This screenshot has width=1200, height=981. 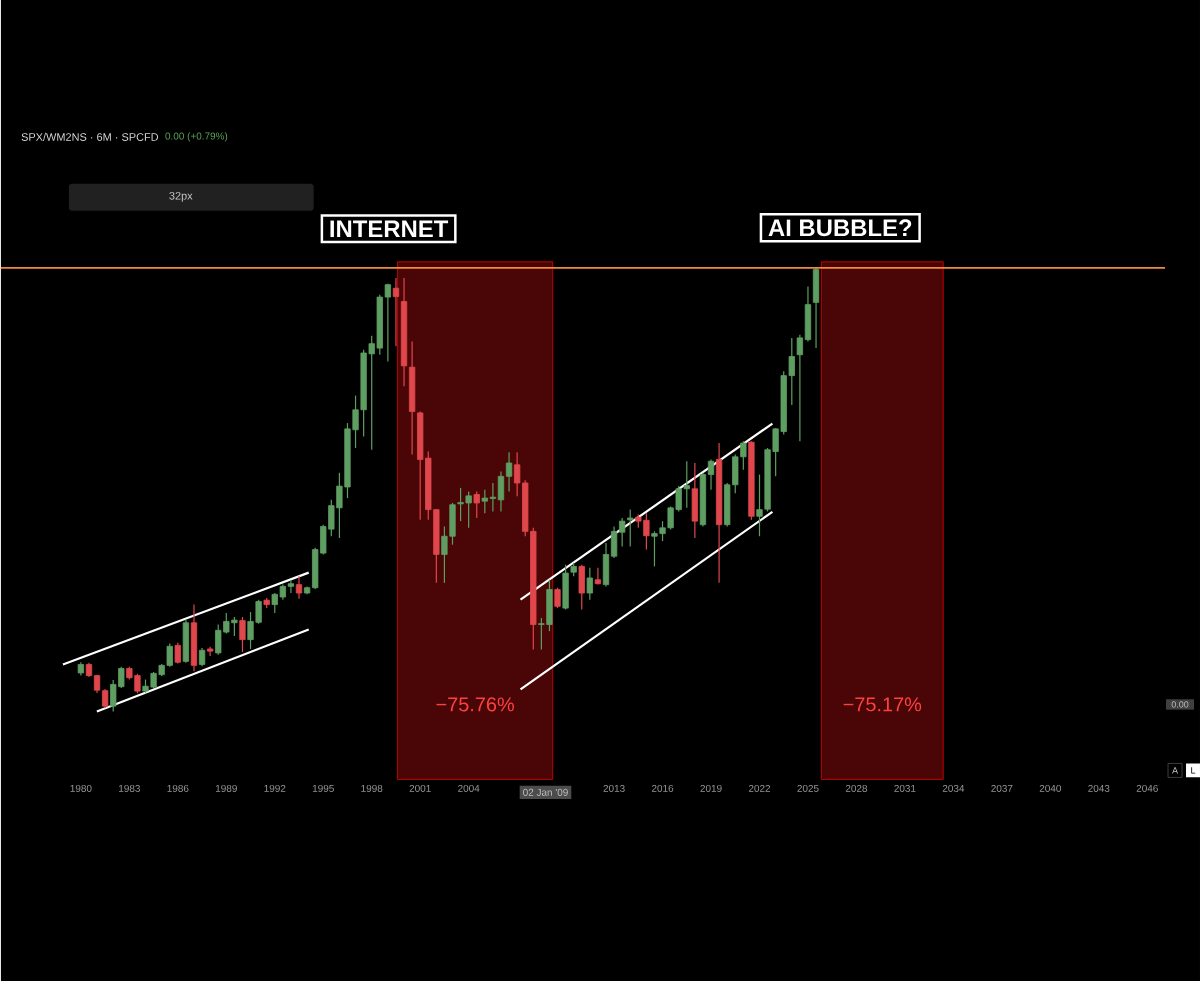 I want to click on text: L, so click(x=1193, y=770).